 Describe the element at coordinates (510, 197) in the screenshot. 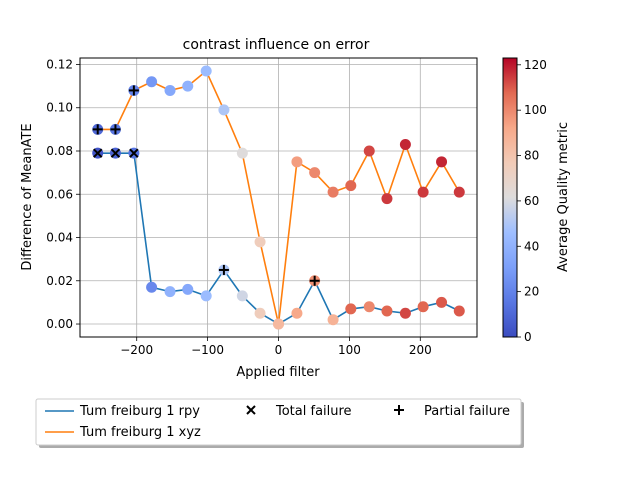

I see `colorbar-gradient` at that location.